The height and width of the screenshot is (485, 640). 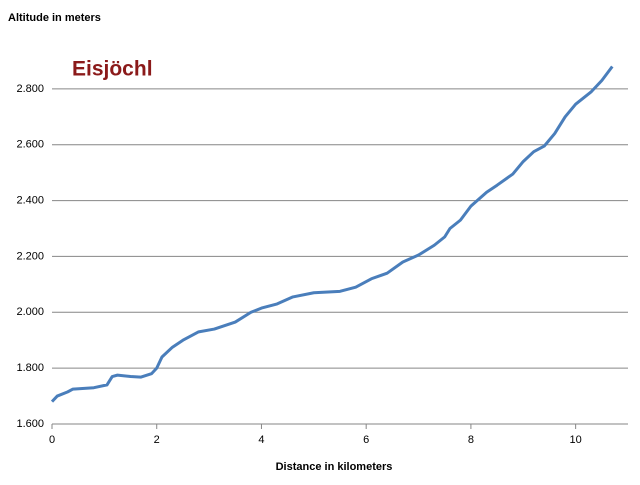 I want to click on y-tick-label: 2.000, so click(x=30, y=312).